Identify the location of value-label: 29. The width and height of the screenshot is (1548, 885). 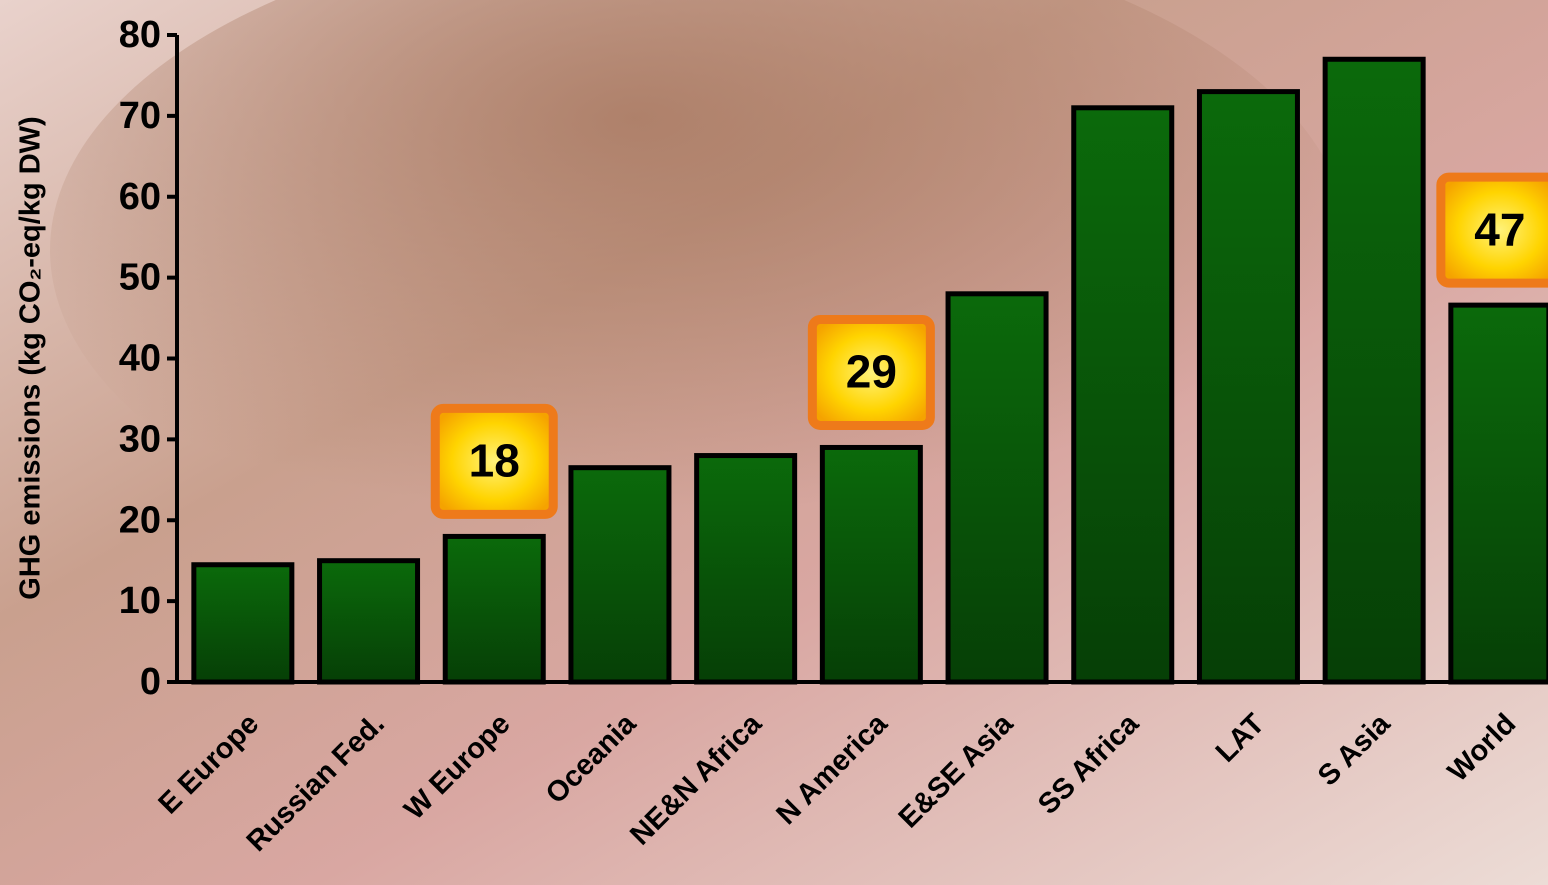
(871, 372).